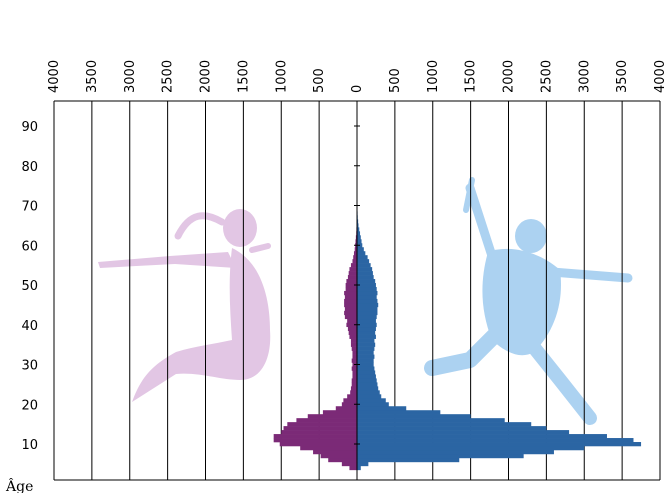  Describe the element at coordinates (546, 76) in the screenshot. I see `x-tick-label-13: 2500` at that location.